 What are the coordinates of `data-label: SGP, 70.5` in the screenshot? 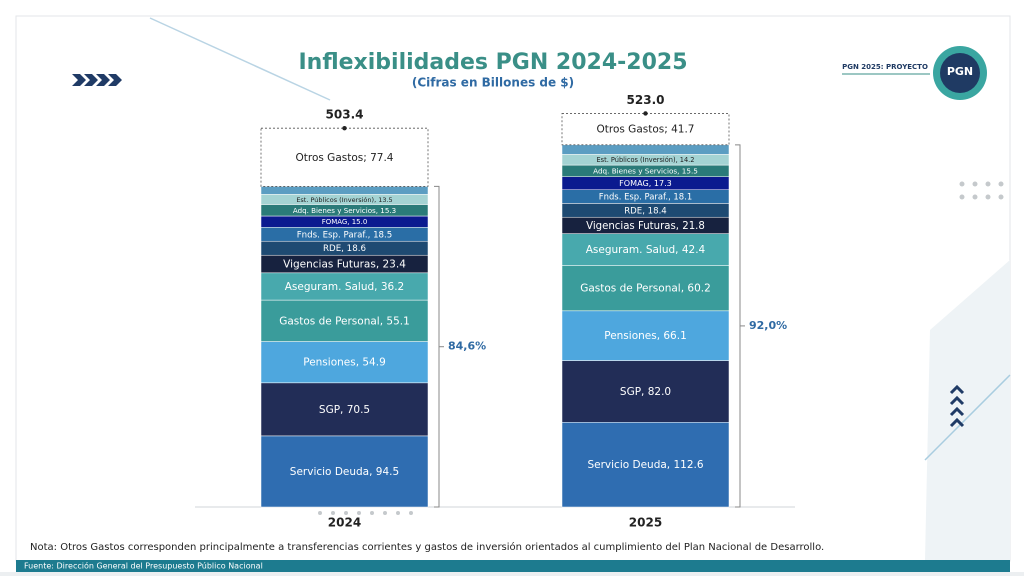 It's located at (344, 410).